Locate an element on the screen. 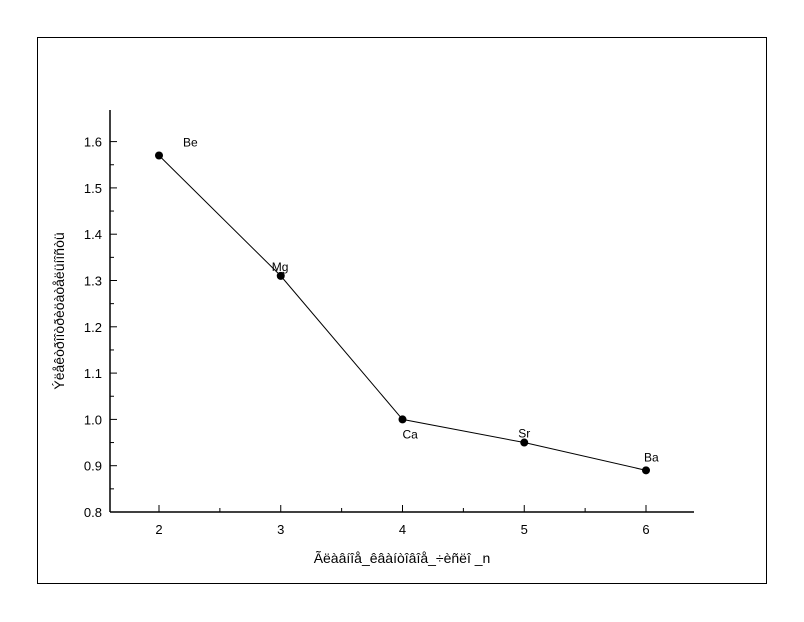  y-tick-label: 1.4 is located at coordinates (93, 234).